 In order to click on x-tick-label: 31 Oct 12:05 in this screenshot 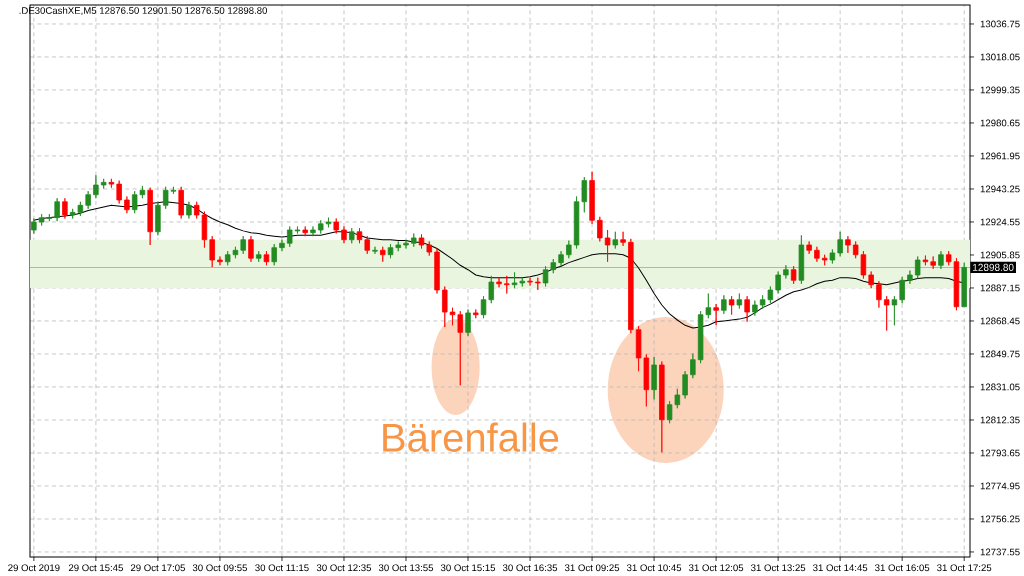, I will do `click(716, 568)`.